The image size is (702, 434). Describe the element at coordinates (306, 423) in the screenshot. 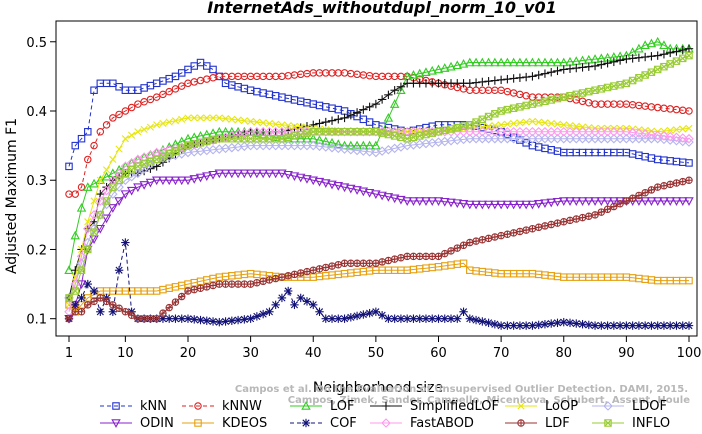

I see `legend-marker-cof` at that location.